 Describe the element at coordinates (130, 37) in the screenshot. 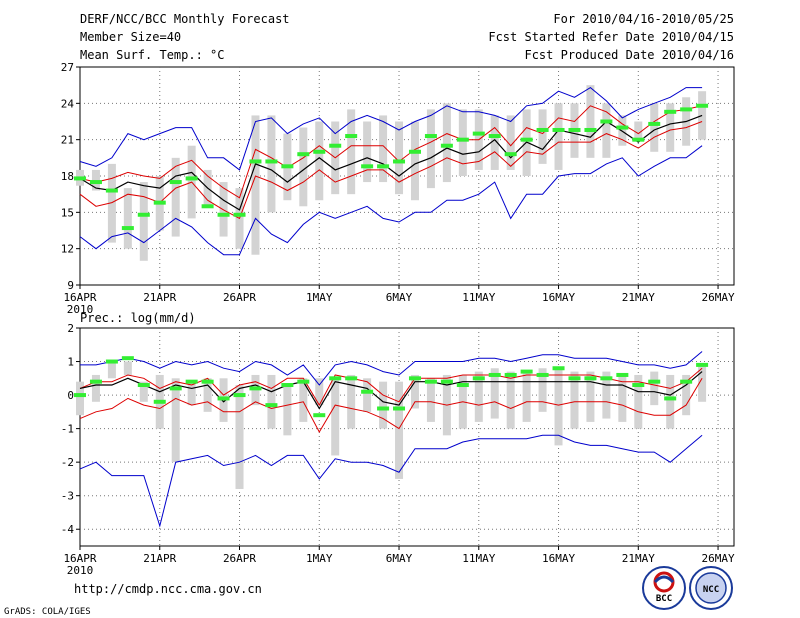

I see `member-size-label: Member Size=40` at that location.